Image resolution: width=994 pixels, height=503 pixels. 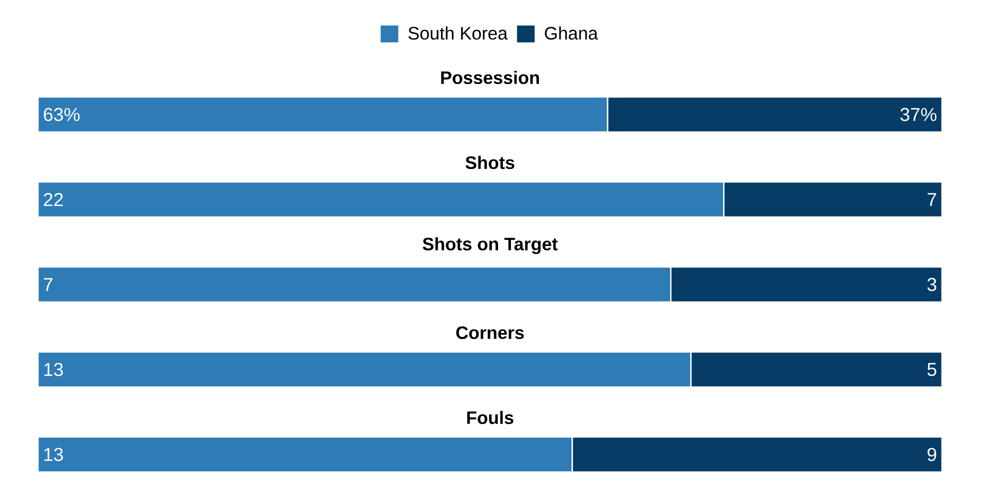 What do you see at coordinates (490, 163) in the screenshot?
I see `chart-title: Shots` at bounding box center [490, 163].